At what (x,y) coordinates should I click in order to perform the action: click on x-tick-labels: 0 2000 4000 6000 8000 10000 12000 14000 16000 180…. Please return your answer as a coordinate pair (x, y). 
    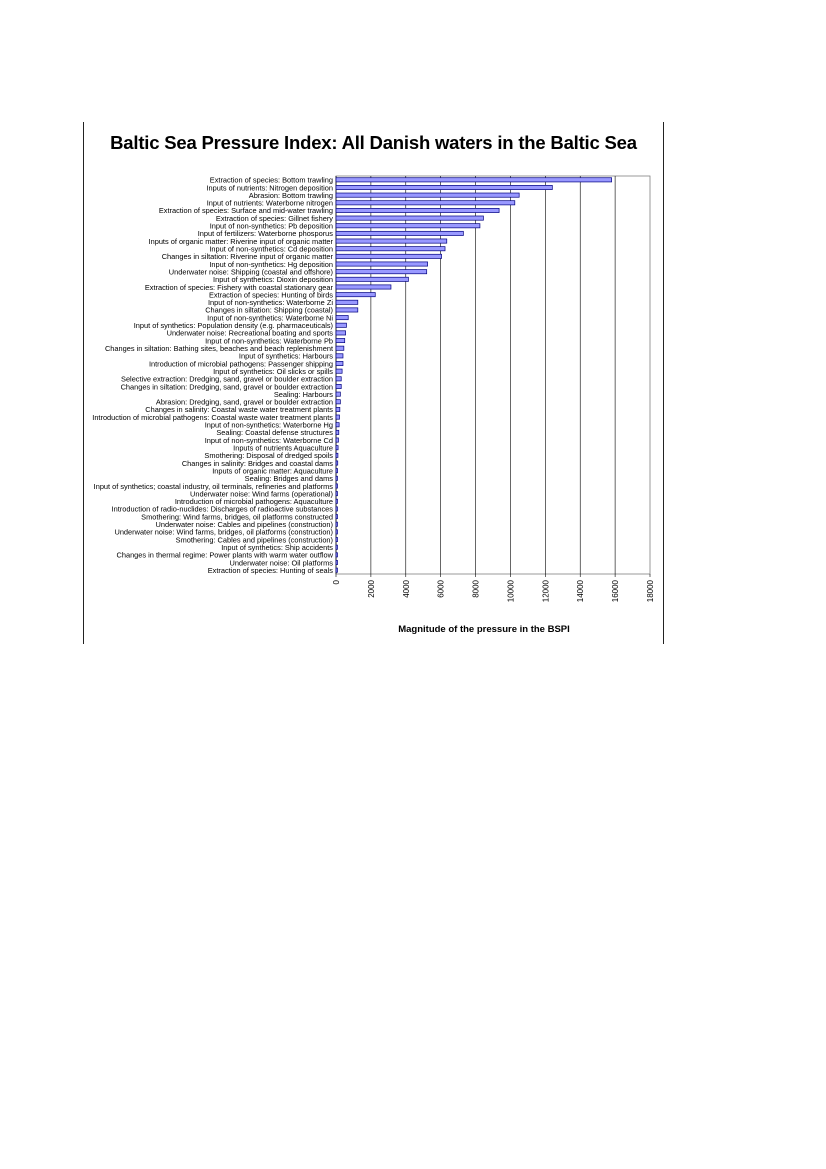
    Looking at the image, I should click on (493, 590).